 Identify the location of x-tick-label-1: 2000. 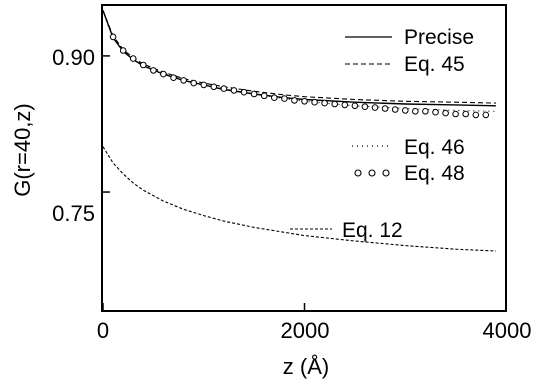
(305, 330).